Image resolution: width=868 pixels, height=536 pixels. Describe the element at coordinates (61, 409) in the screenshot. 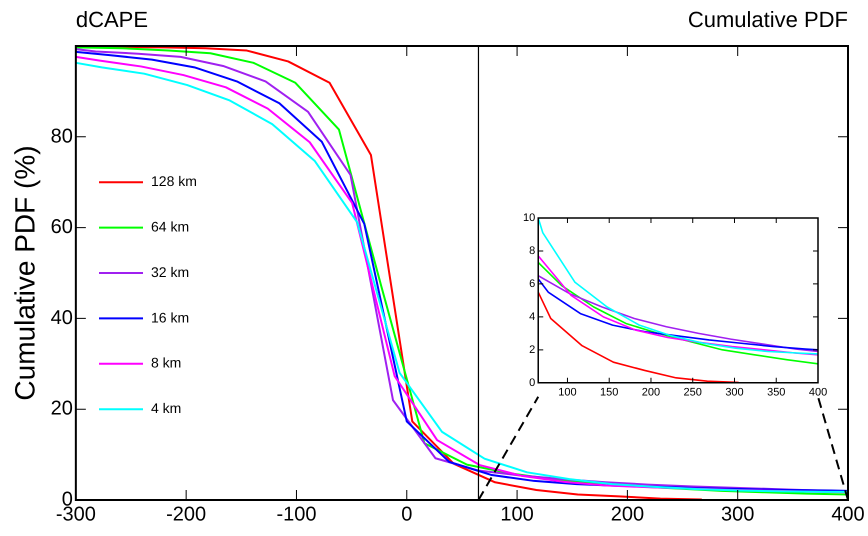

I see `y-tick-label: 20` at that location.